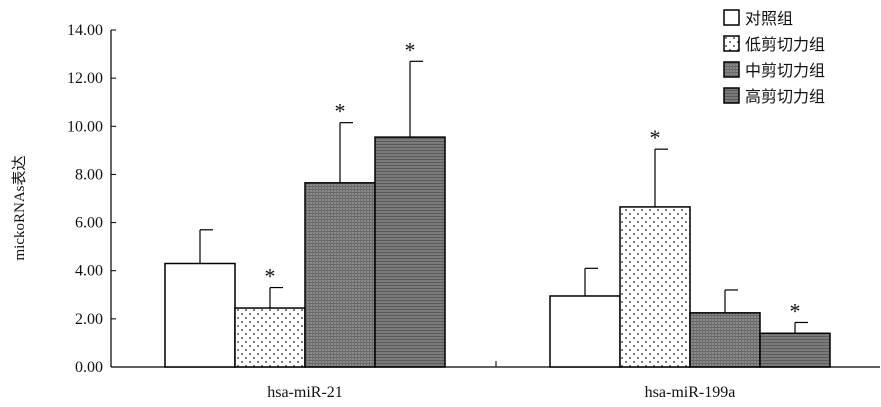  Describe the element at coordinates (85, 30) in the screenshot. I see `y-tick-label: 14.00` at that location.